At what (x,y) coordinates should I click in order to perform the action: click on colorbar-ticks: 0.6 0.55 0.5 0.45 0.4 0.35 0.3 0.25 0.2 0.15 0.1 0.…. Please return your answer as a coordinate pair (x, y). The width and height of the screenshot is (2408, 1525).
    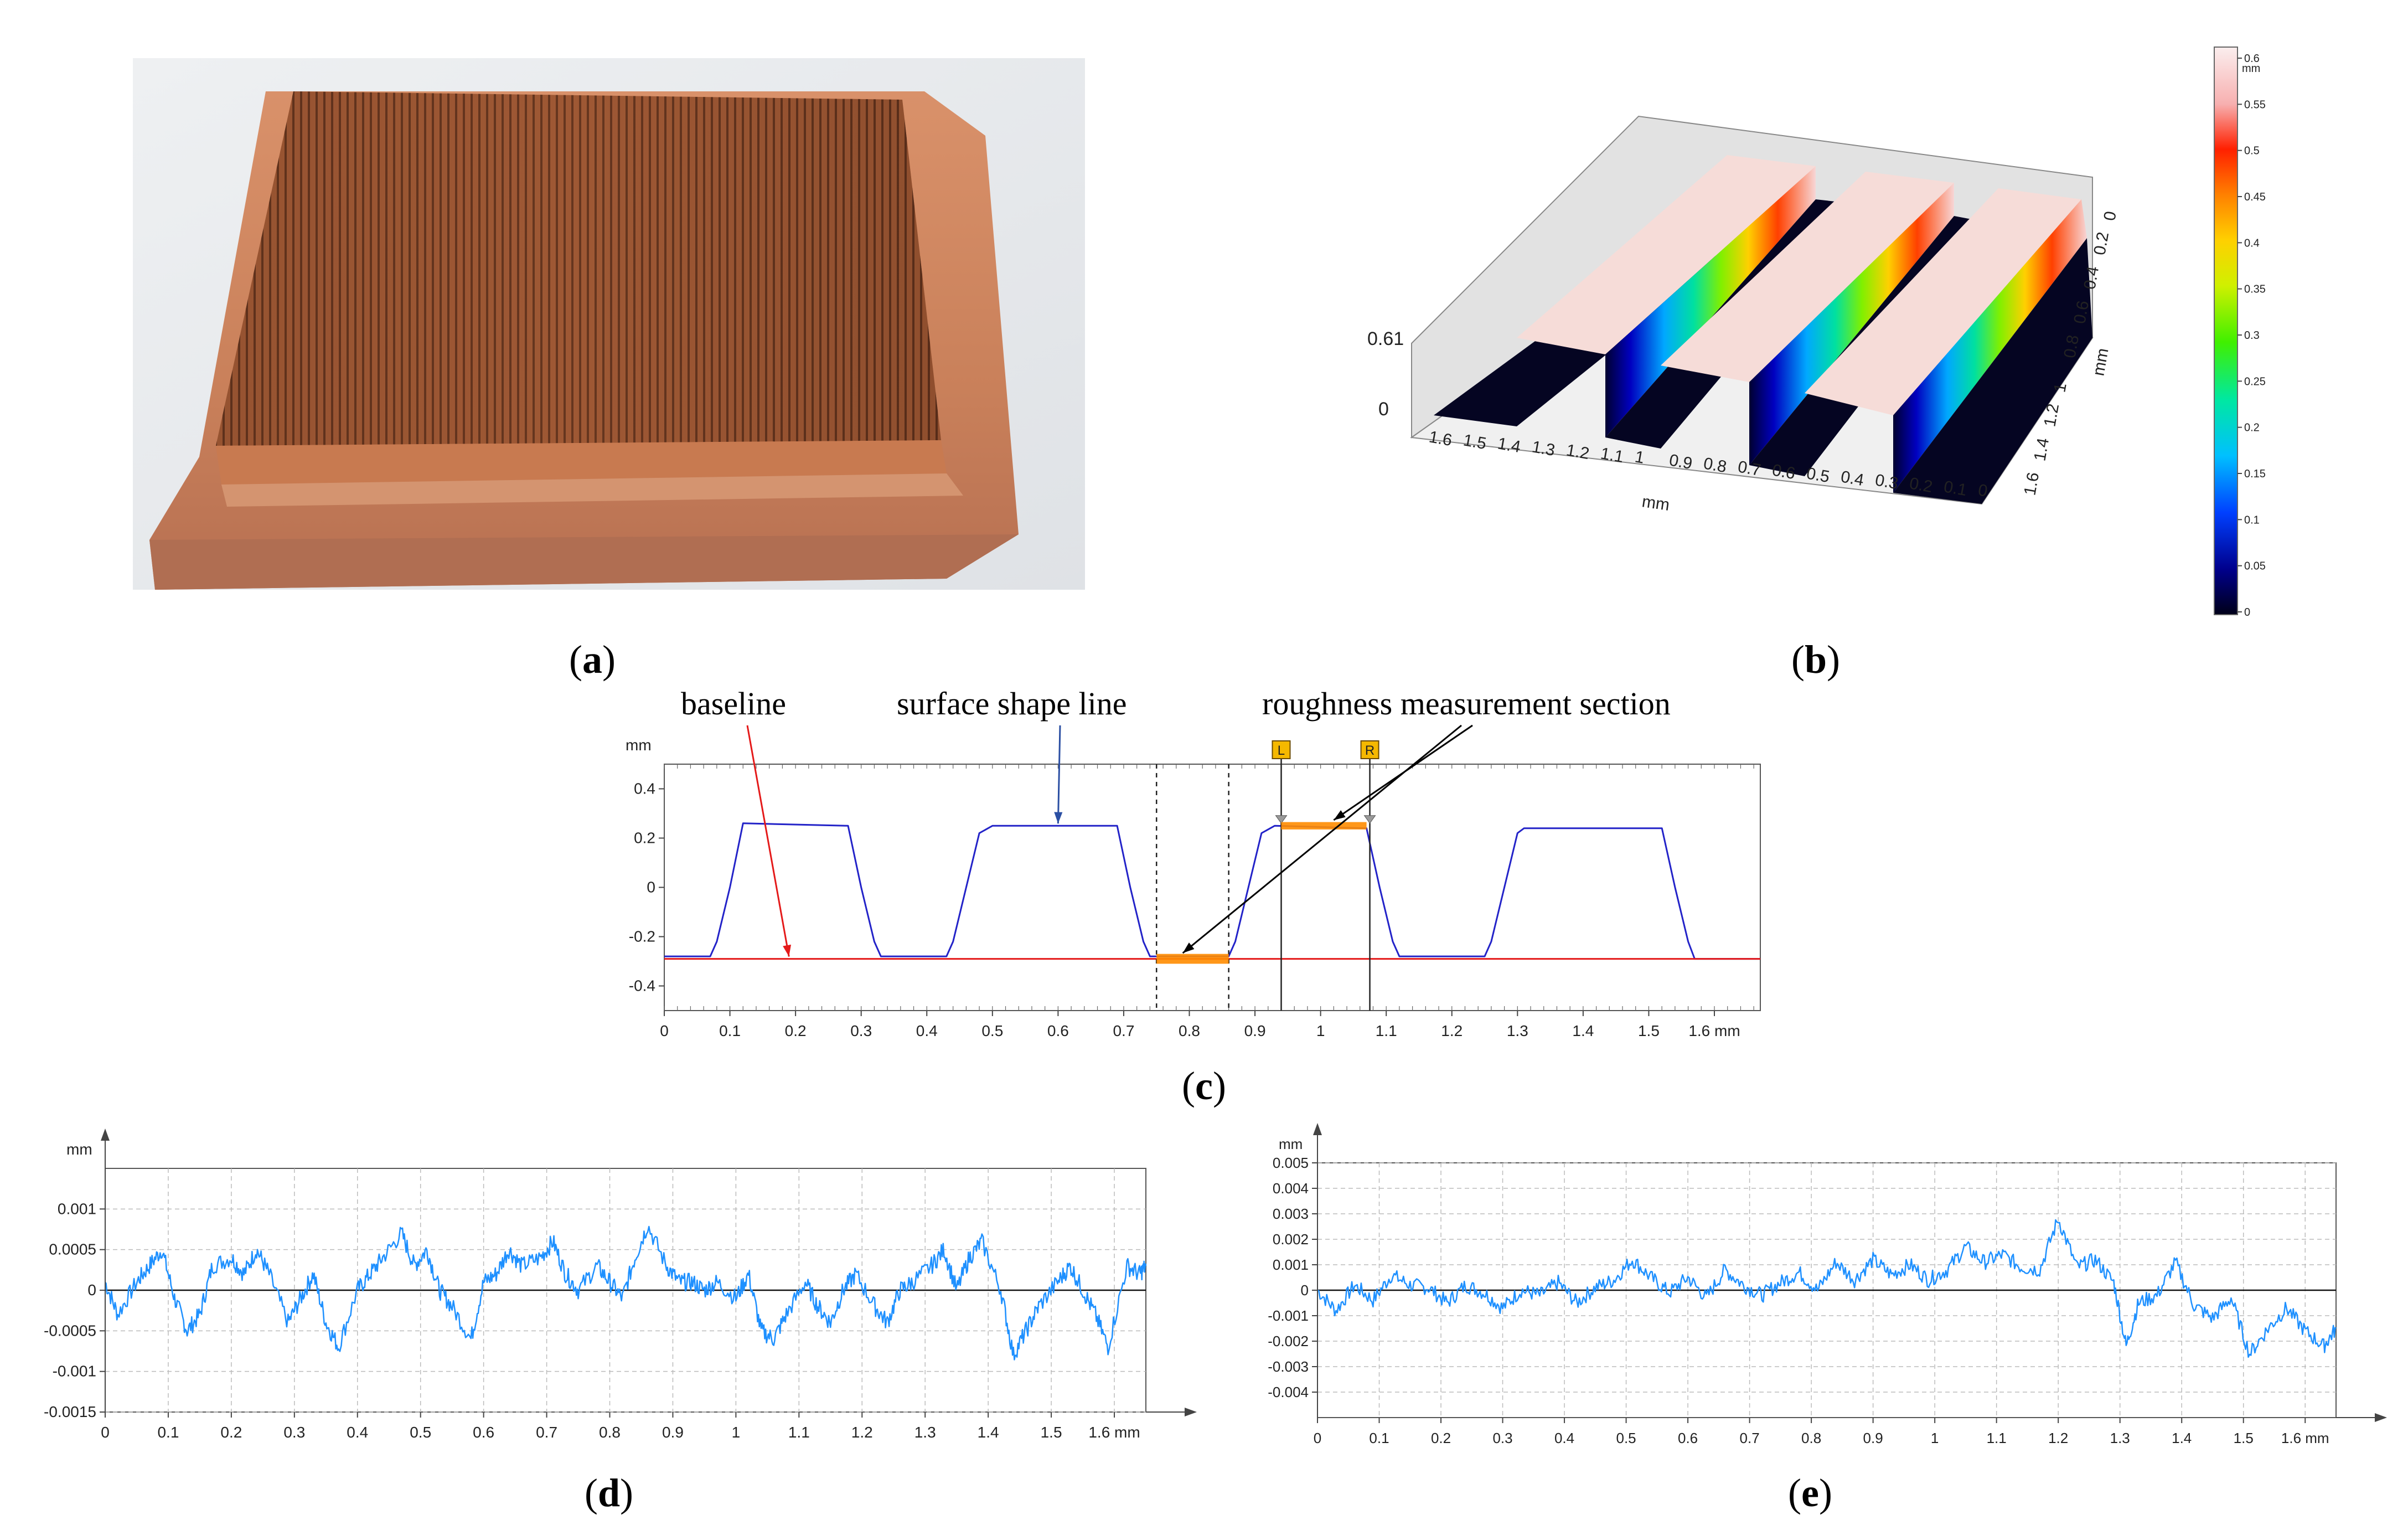
    Looking at the image, I should click on (2252, 336).